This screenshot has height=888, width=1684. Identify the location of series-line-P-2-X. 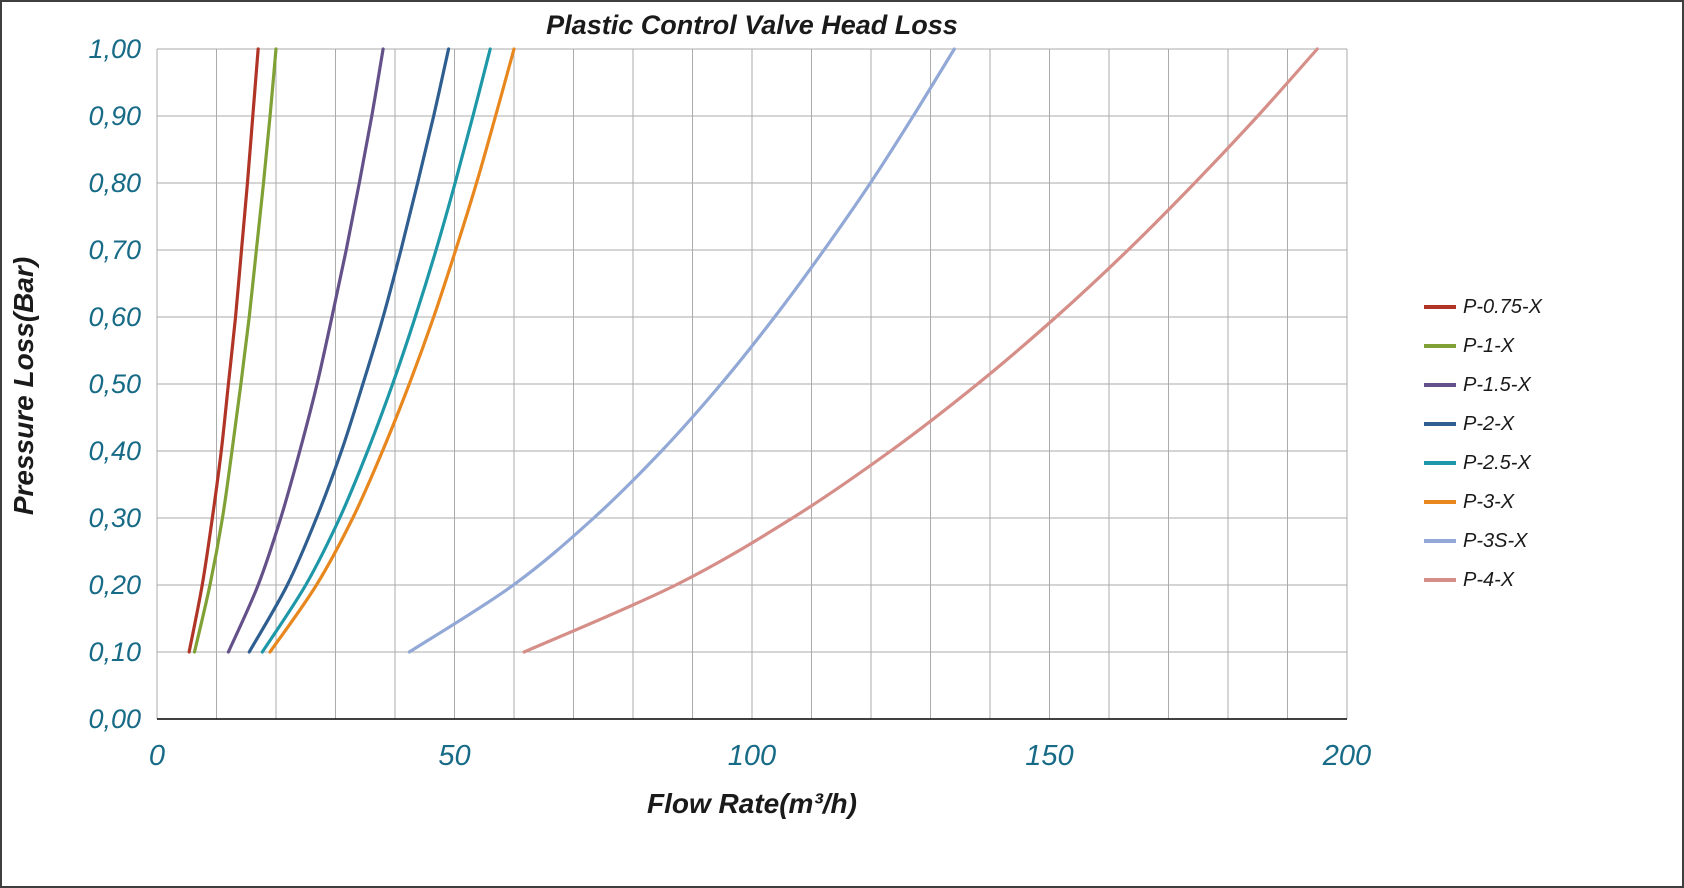
(349, 350).